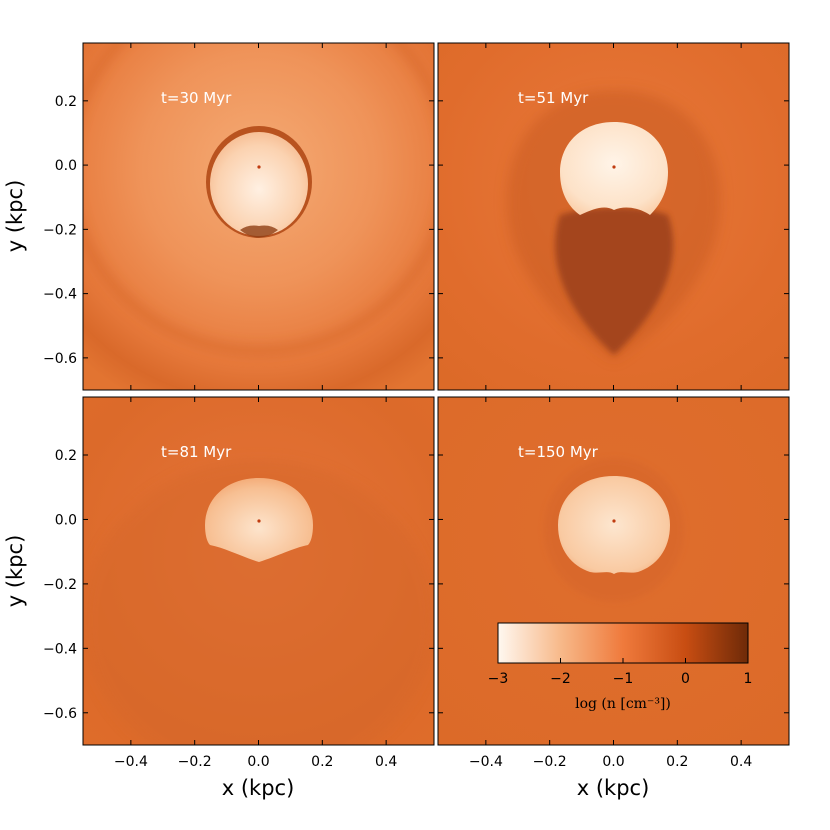 Image resolution: width=830 pixels, height=830 pixels. Describe the element at coordinates (131, 762) in the screenshot. I see `x-tick-label-2-0: −0.4` at that location.